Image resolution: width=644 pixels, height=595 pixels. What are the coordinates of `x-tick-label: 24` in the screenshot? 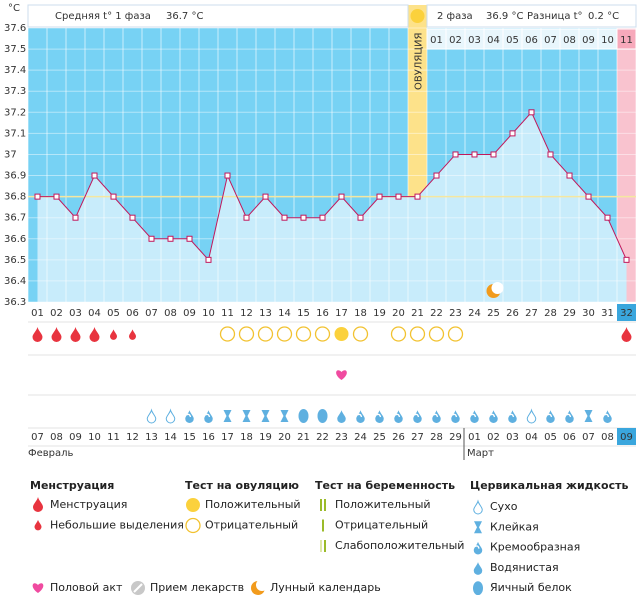 It's located at (474, 313).